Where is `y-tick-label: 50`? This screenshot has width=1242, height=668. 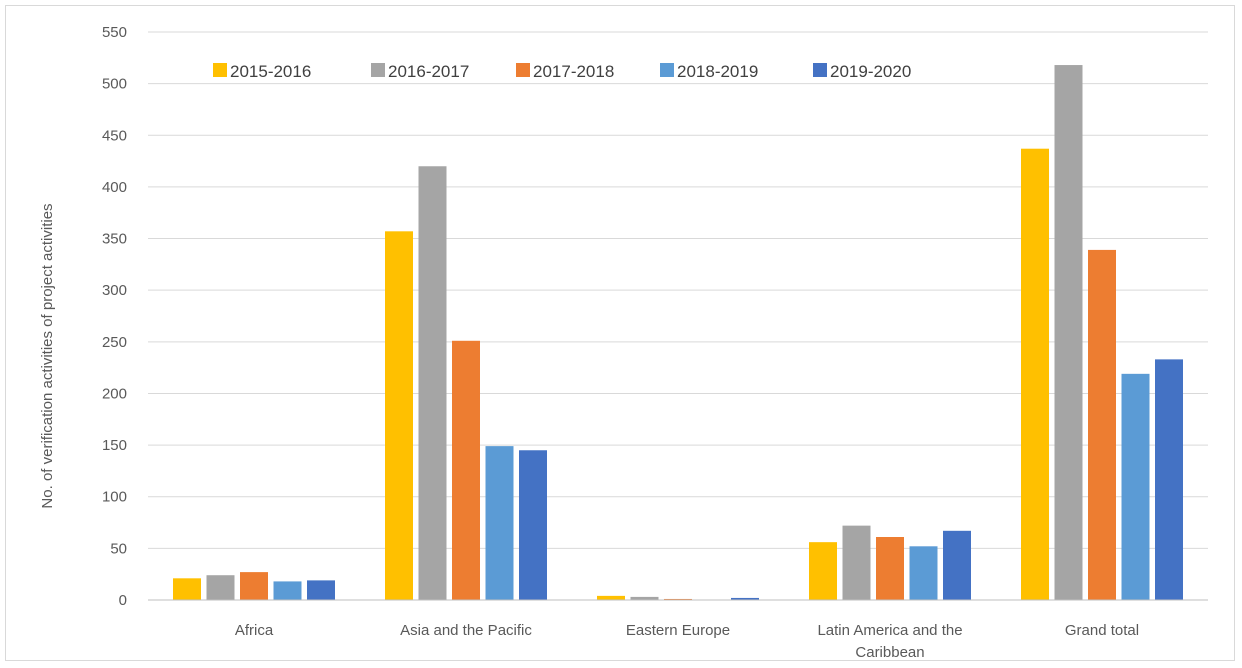 y-tick-label: 50 is located at coordinates (118, 548).